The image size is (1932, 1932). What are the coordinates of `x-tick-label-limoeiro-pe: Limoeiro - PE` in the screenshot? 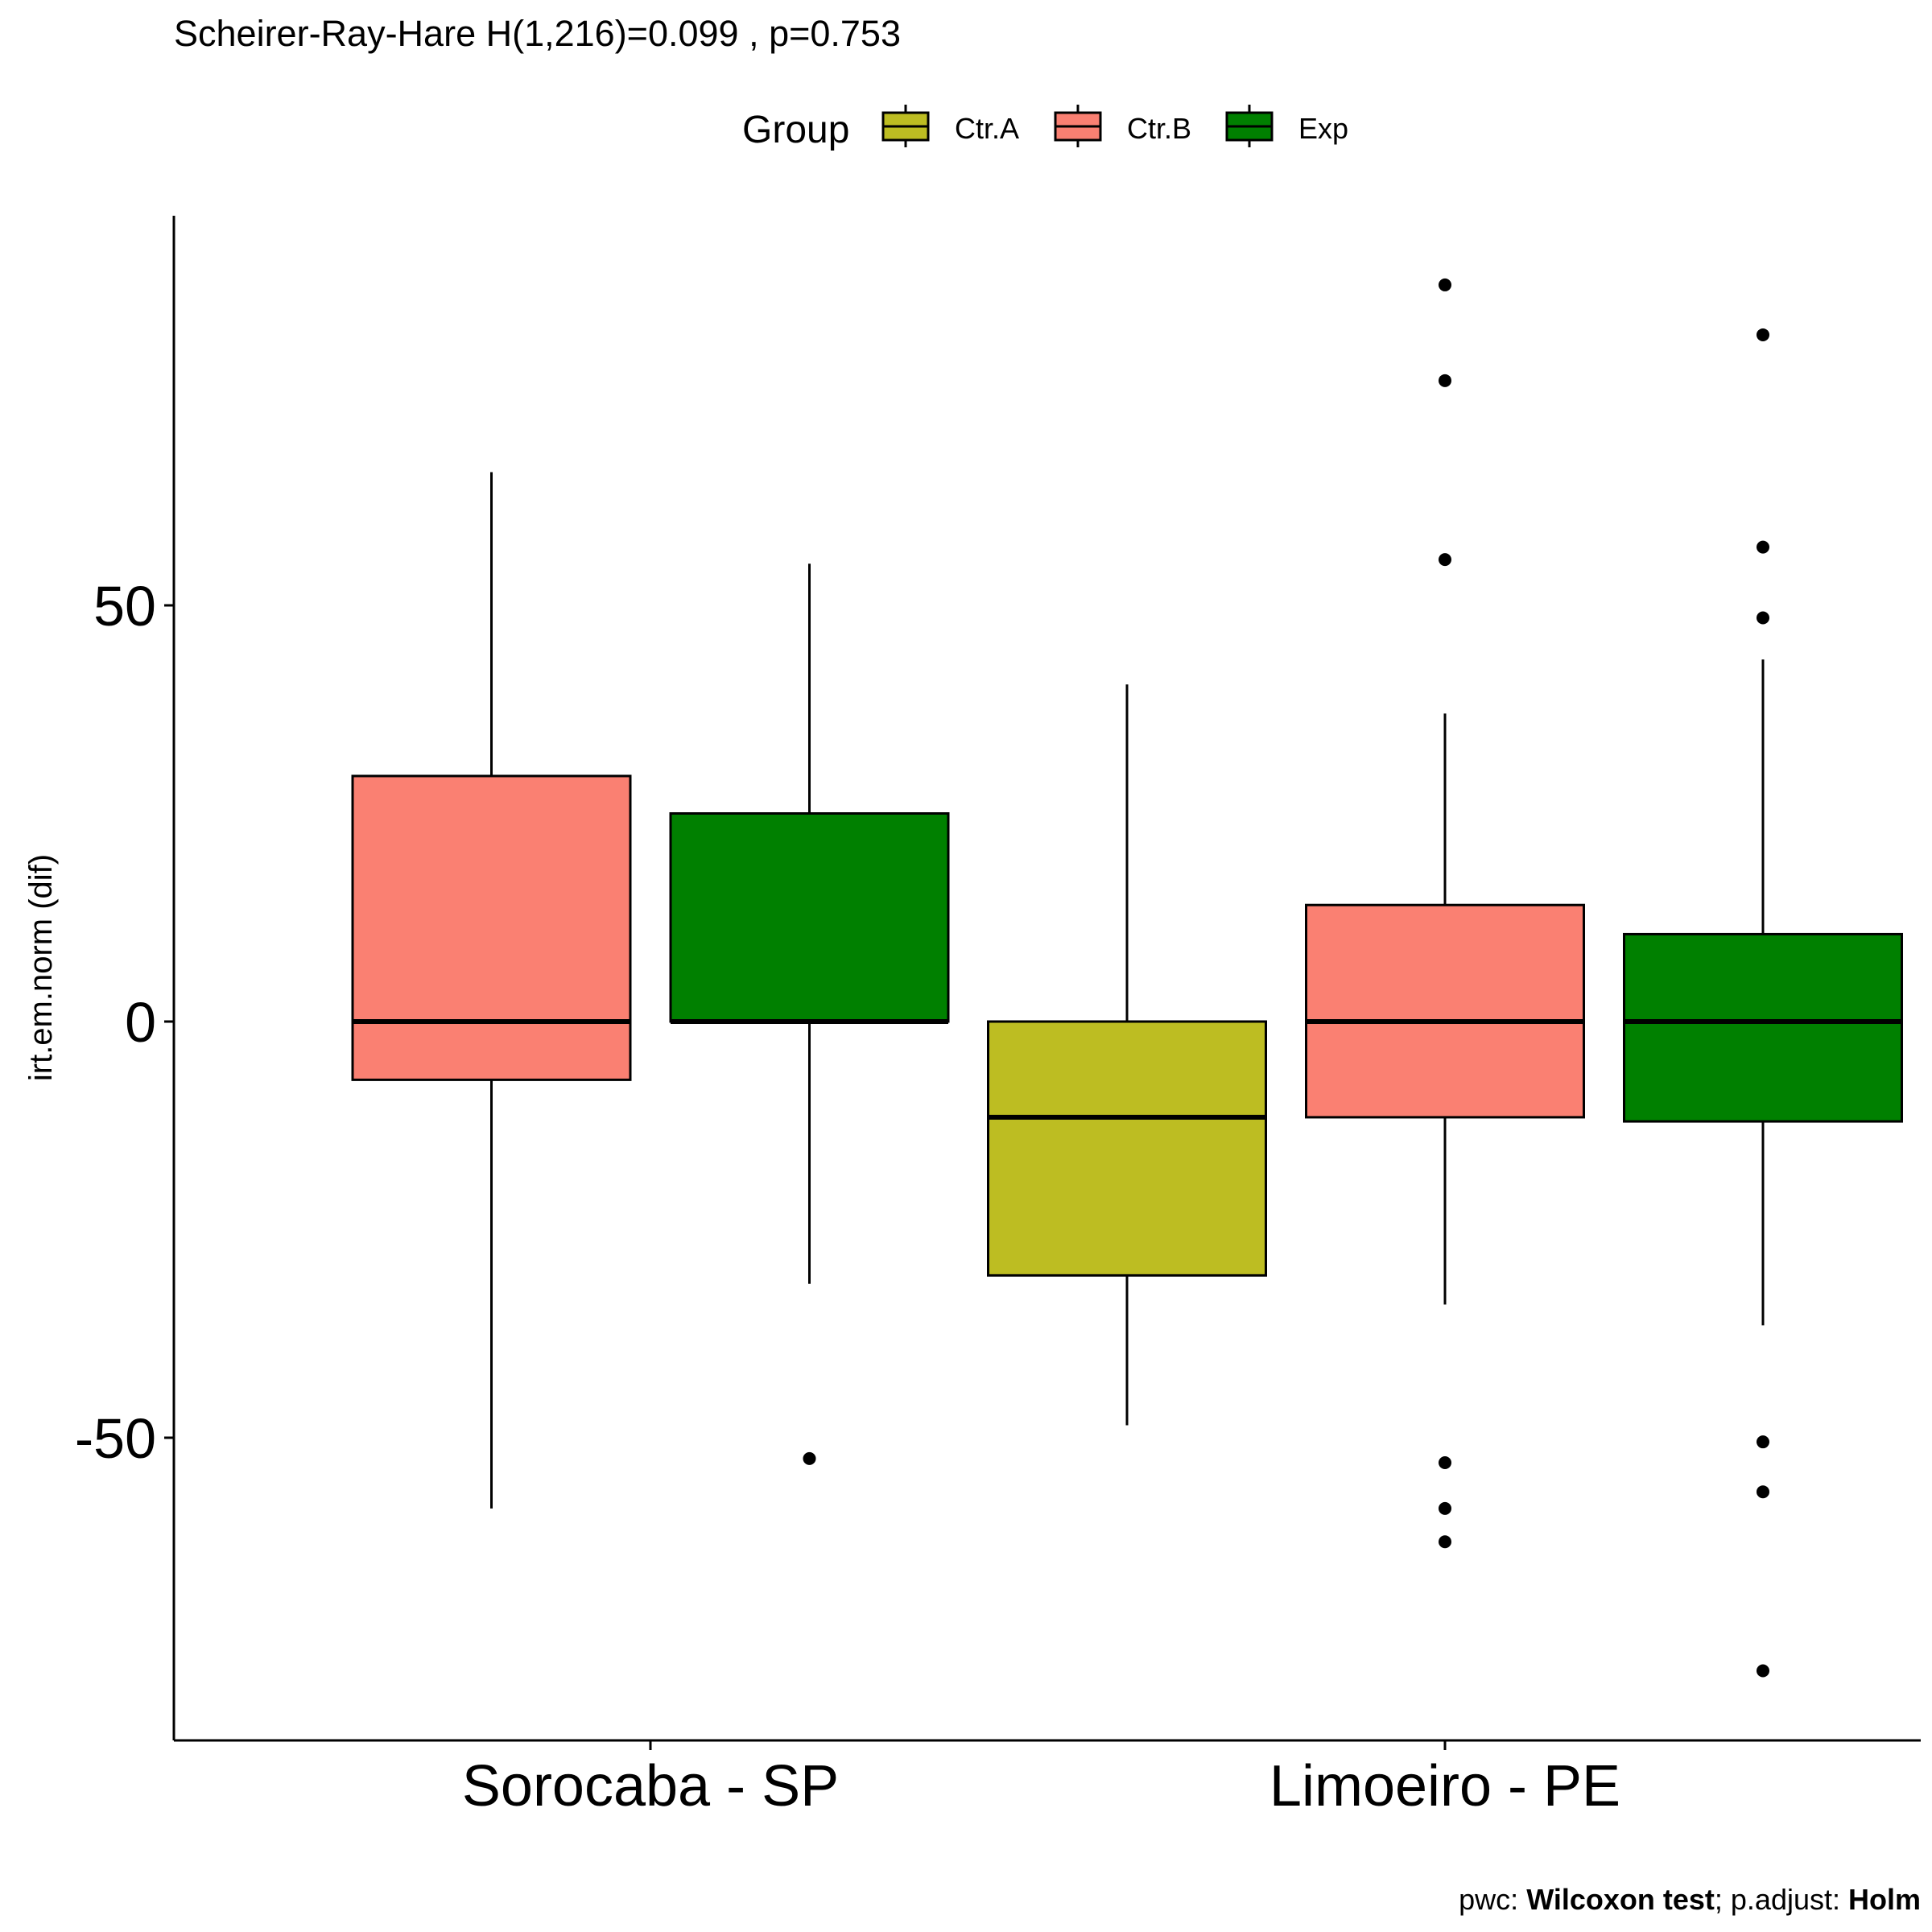 It's located at (1444, 1786).